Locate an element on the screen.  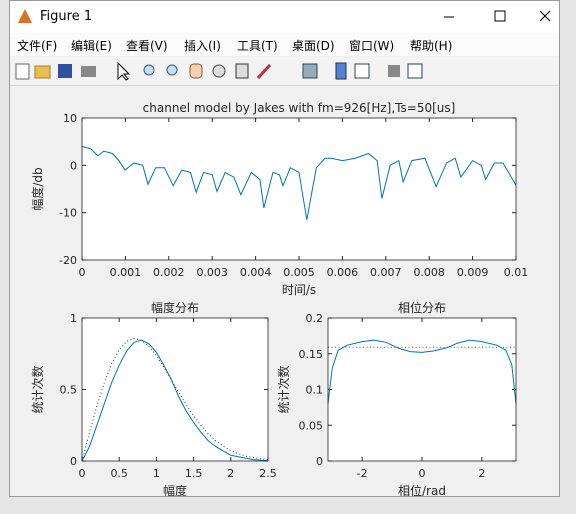
show-tools-button is located at coordinates (415, 71).